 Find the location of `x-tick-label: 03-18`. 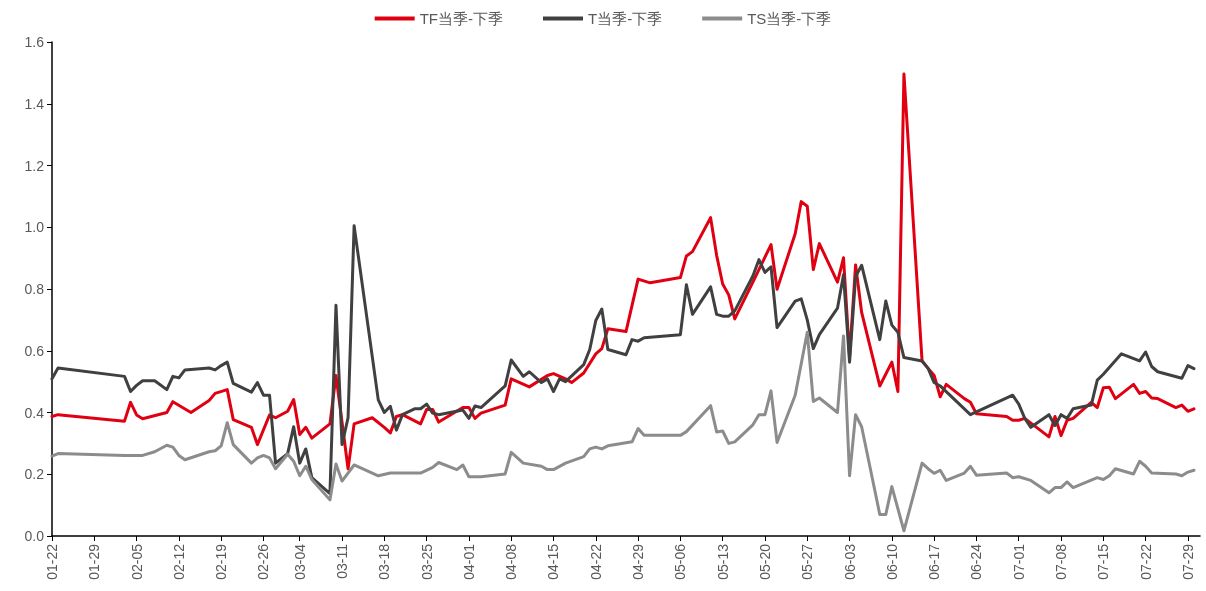

x-tick-label: 03-18 is located at coordinates (384, 561).